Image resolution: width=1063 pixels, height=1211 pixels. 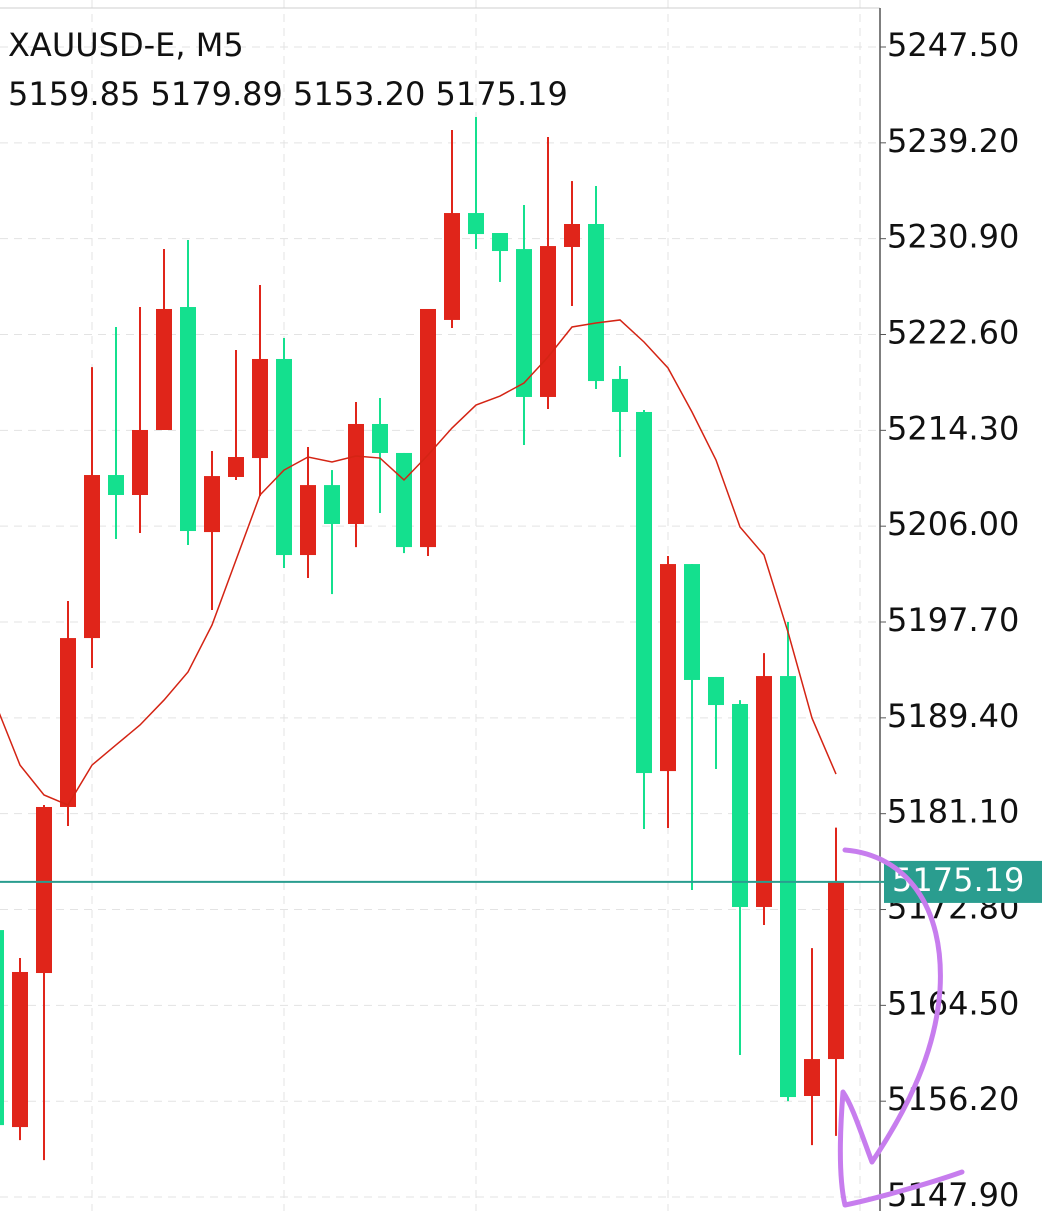 What do you see at coordinates (126, 45) in the screenshot?
I see `chart-title: XAUUSD-E, M5` at bounding box center [126, 45].